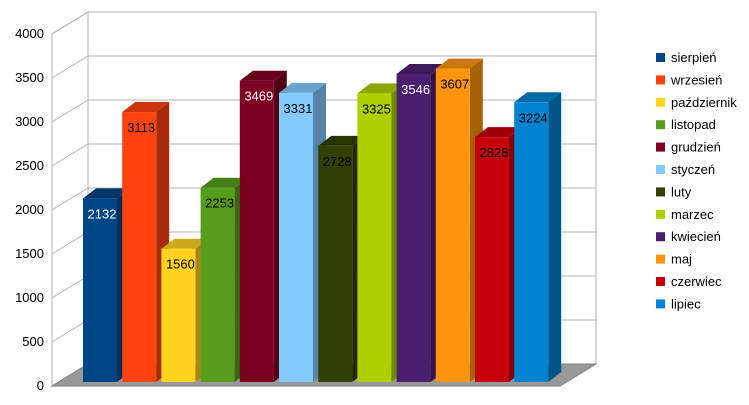 The image size is (749, 405). Describe the element at coordinates (29, 253) in the screenshot. I see `y-tick-label: 1500` at that location.